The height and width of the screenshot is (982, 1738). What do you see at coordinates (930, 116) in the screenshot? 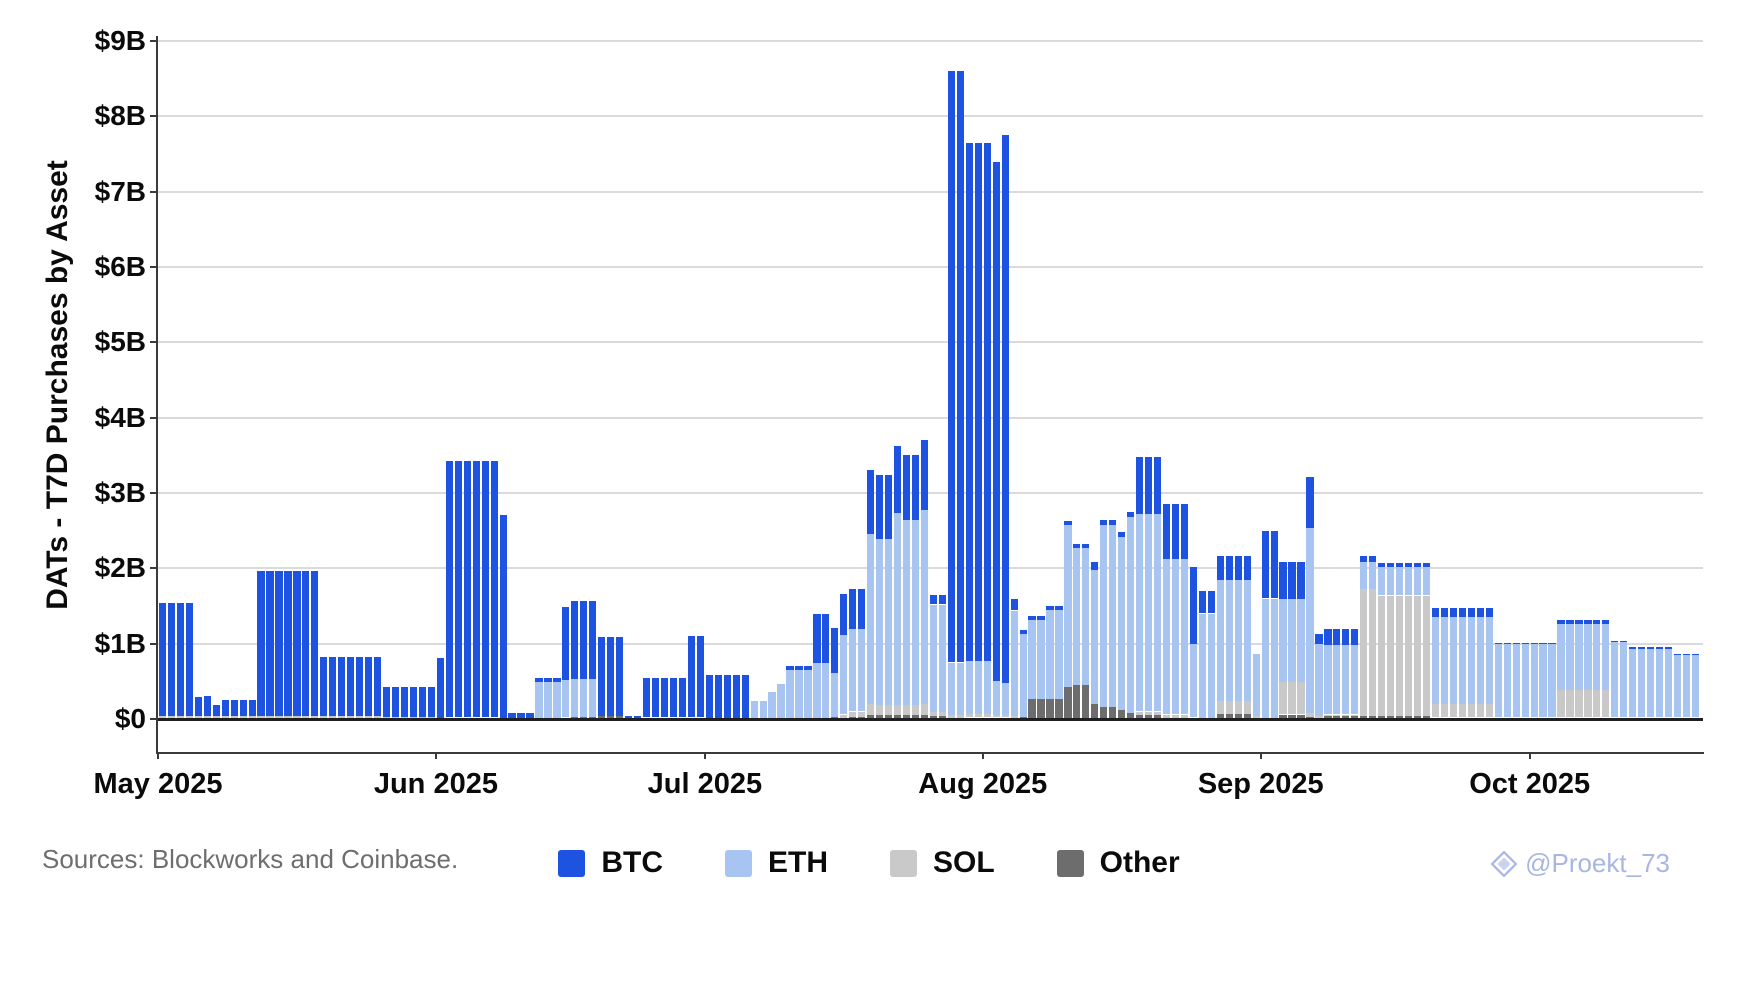
I see `gridline-$8B` at bounding box center [930, 116].